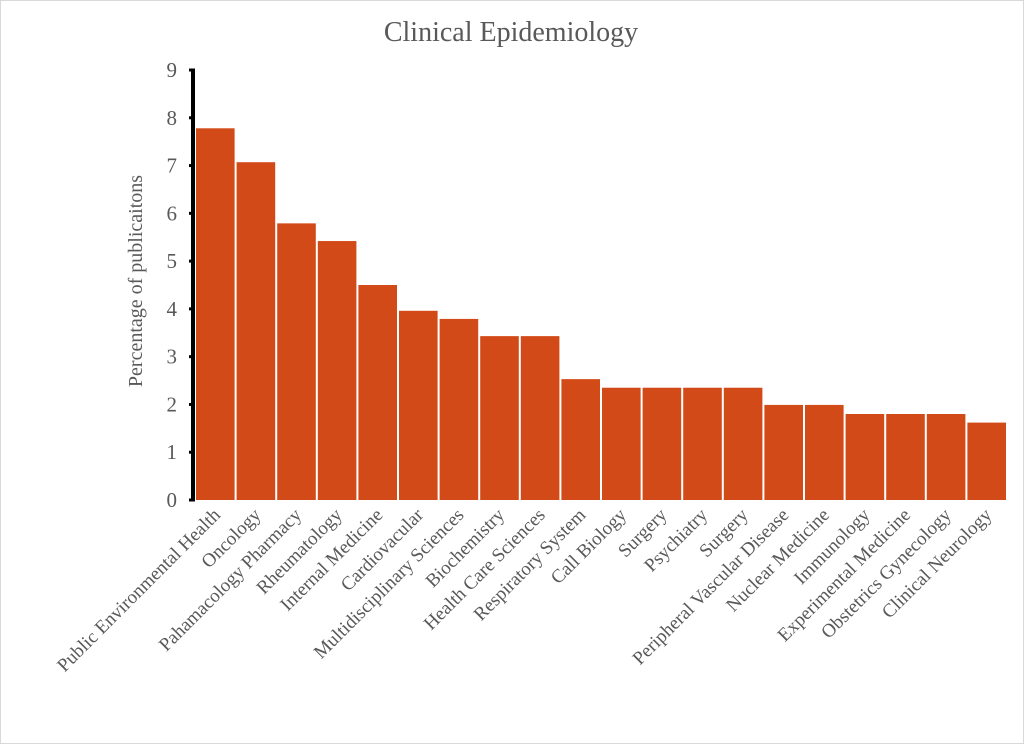 The height and width of the screenshot is (750, 1024). Describe the element at coordinates (172, 404) in the screenshot. I see `y-tick-label: 2` at that location.